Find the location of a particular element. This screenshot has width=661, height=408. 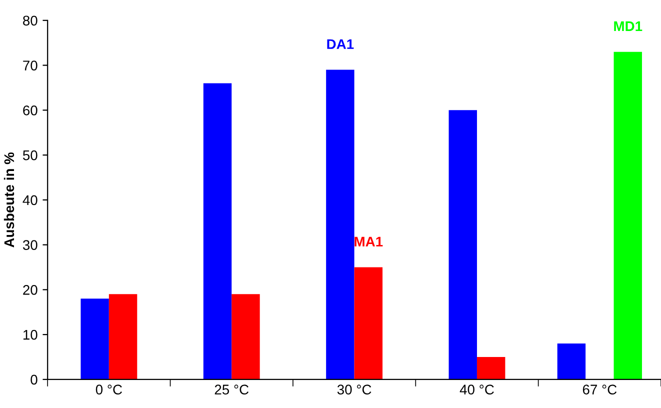

y-tick-label: 40 is located at coordinates (30, 200).